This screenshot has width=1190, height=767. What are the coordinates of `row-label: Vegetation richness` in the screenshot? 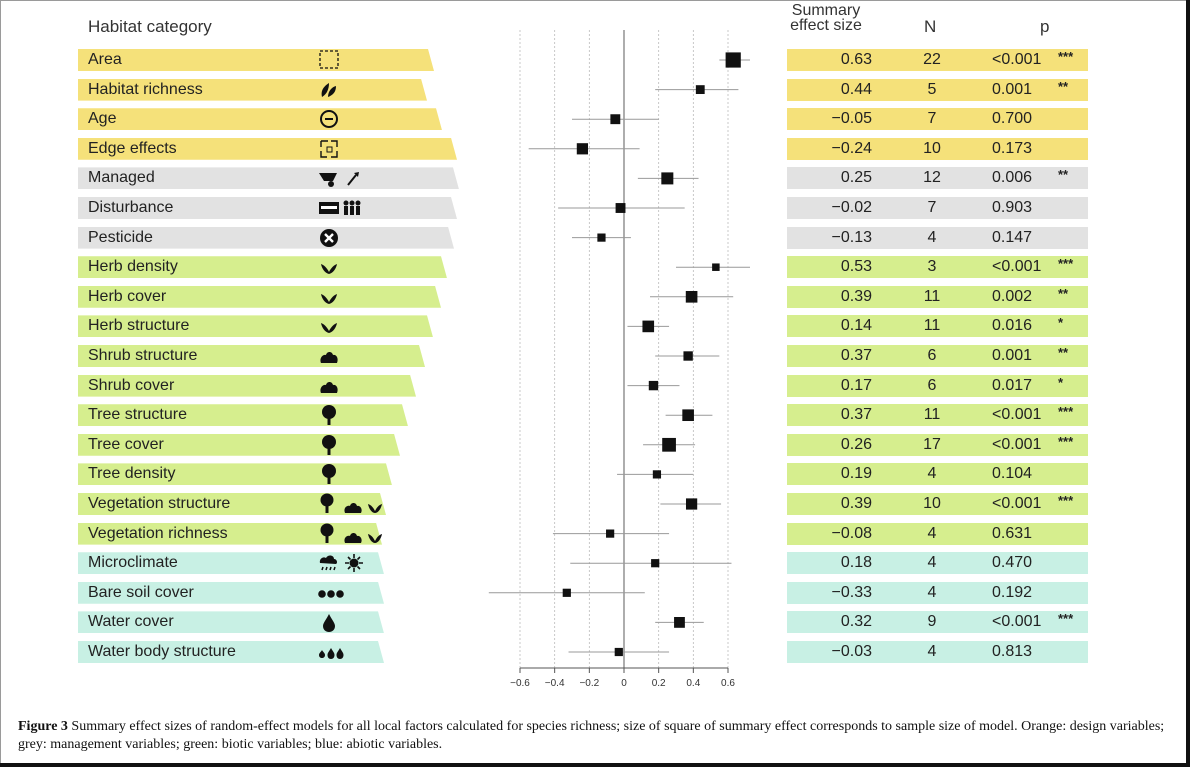 It's located at (158, 533).